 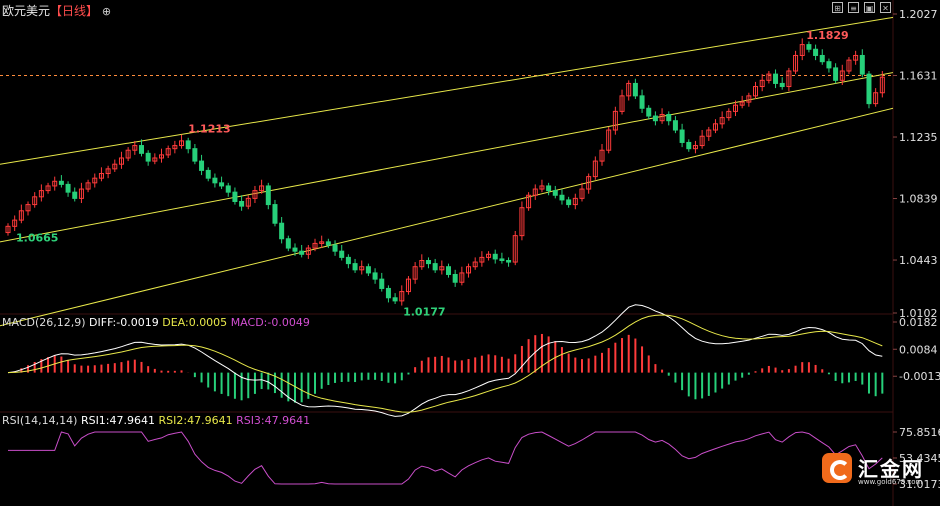 What do you see at coordinates (837, 7) in the screenshot?
I see `pin-icon: ⊞` at bounding box center [837, 7].